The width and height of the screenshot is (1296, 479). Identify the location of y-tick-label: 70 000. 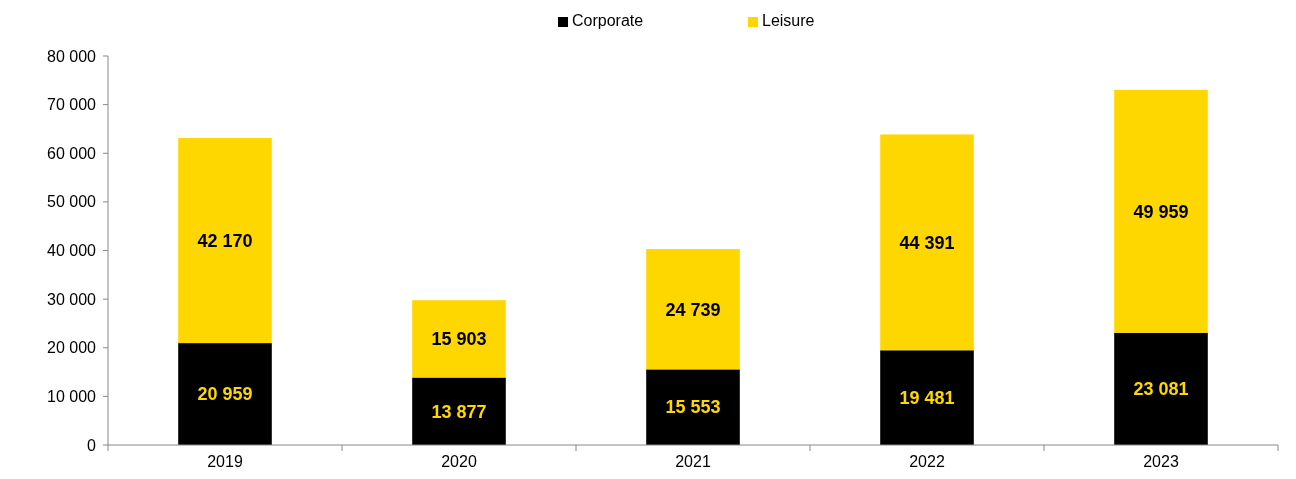
(72, 105).